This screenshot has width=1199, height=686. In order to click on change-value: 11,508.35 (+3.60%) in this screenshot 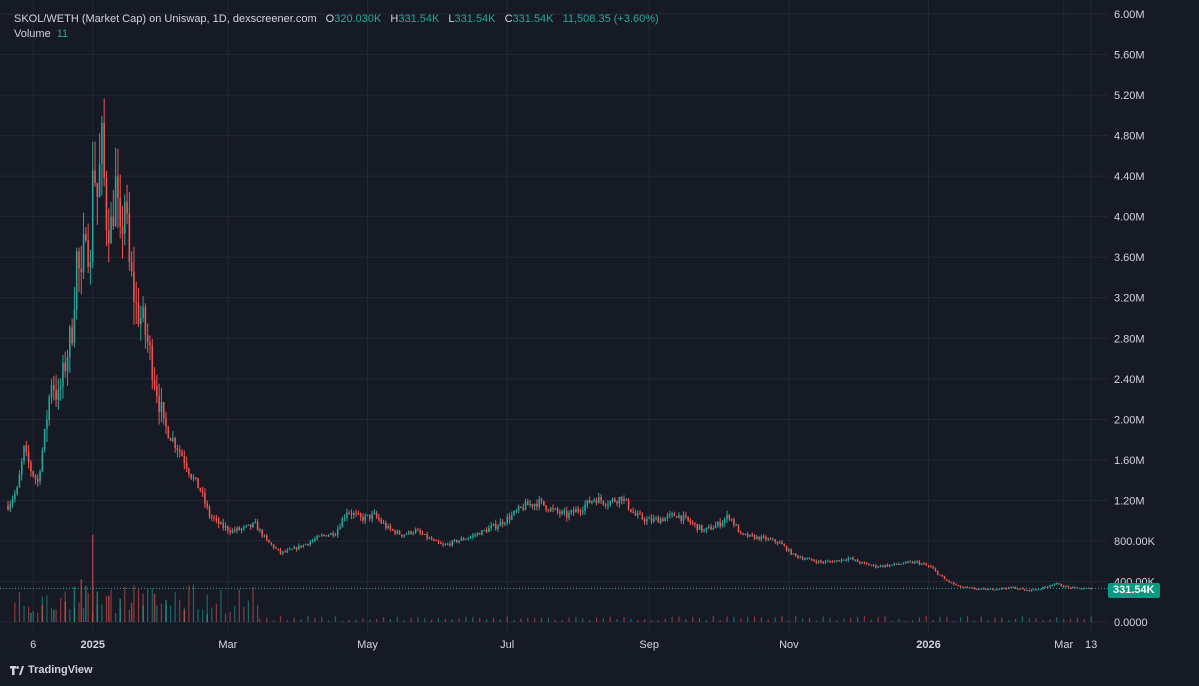, I will do `click(610, 19)`.